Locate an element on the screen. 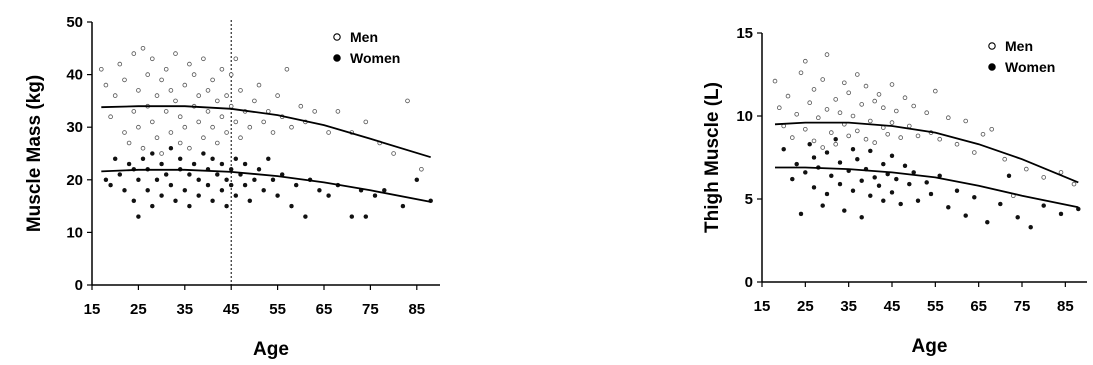 The height and width of the screenshot is (365, 1093). thigh-muscle-legend-marker-men is located at coordinates (992, 46).